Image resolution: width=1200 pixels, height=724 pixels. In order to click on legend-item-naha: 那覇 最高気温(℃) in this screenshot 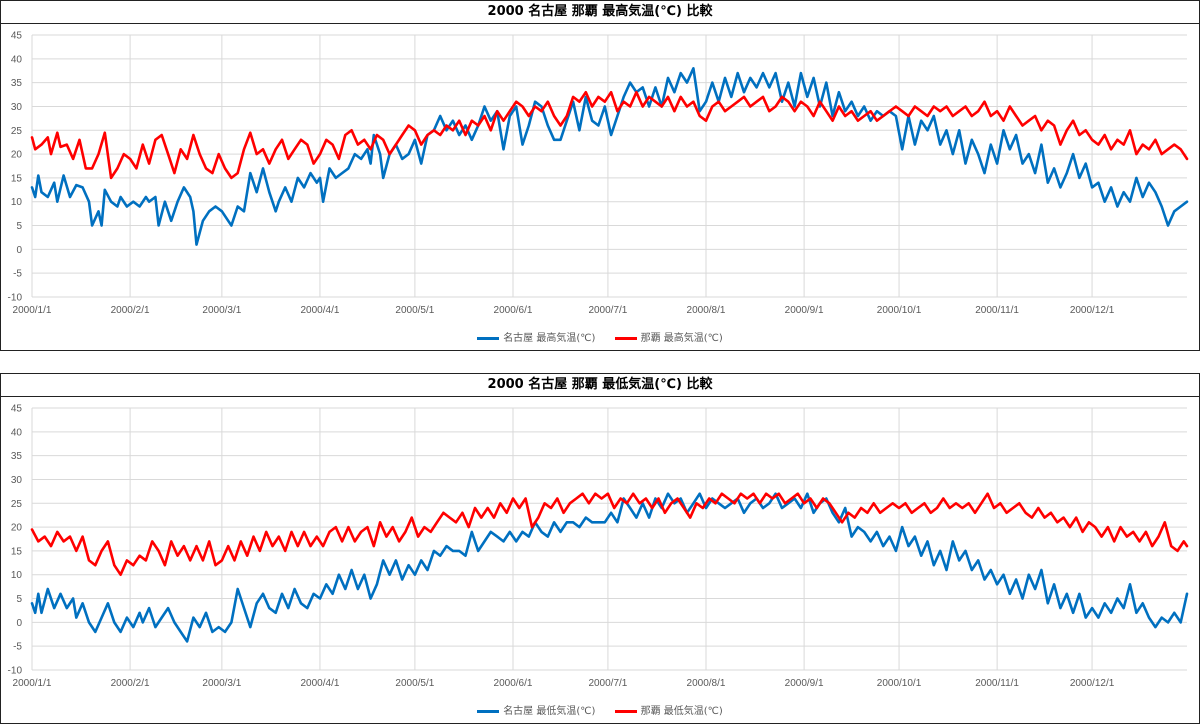, I will do `click(668, 336)`.